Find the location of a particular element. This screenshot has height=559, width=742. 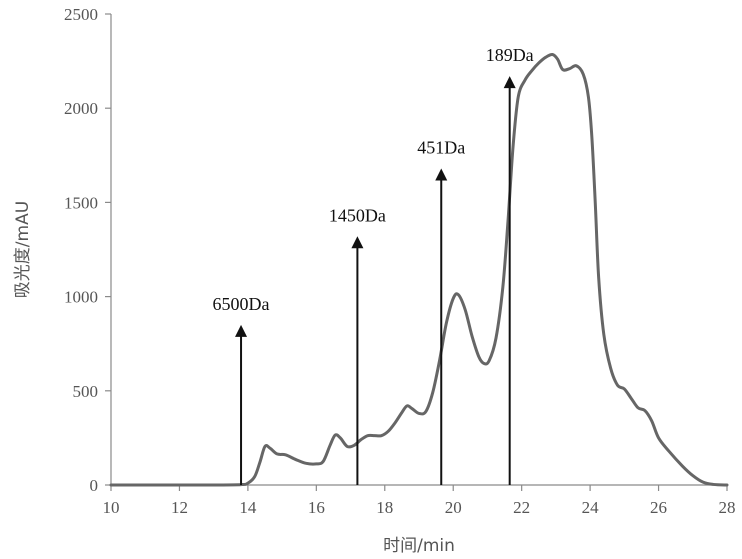

marker-label: 6500Da is located at coordinates (241, 304).